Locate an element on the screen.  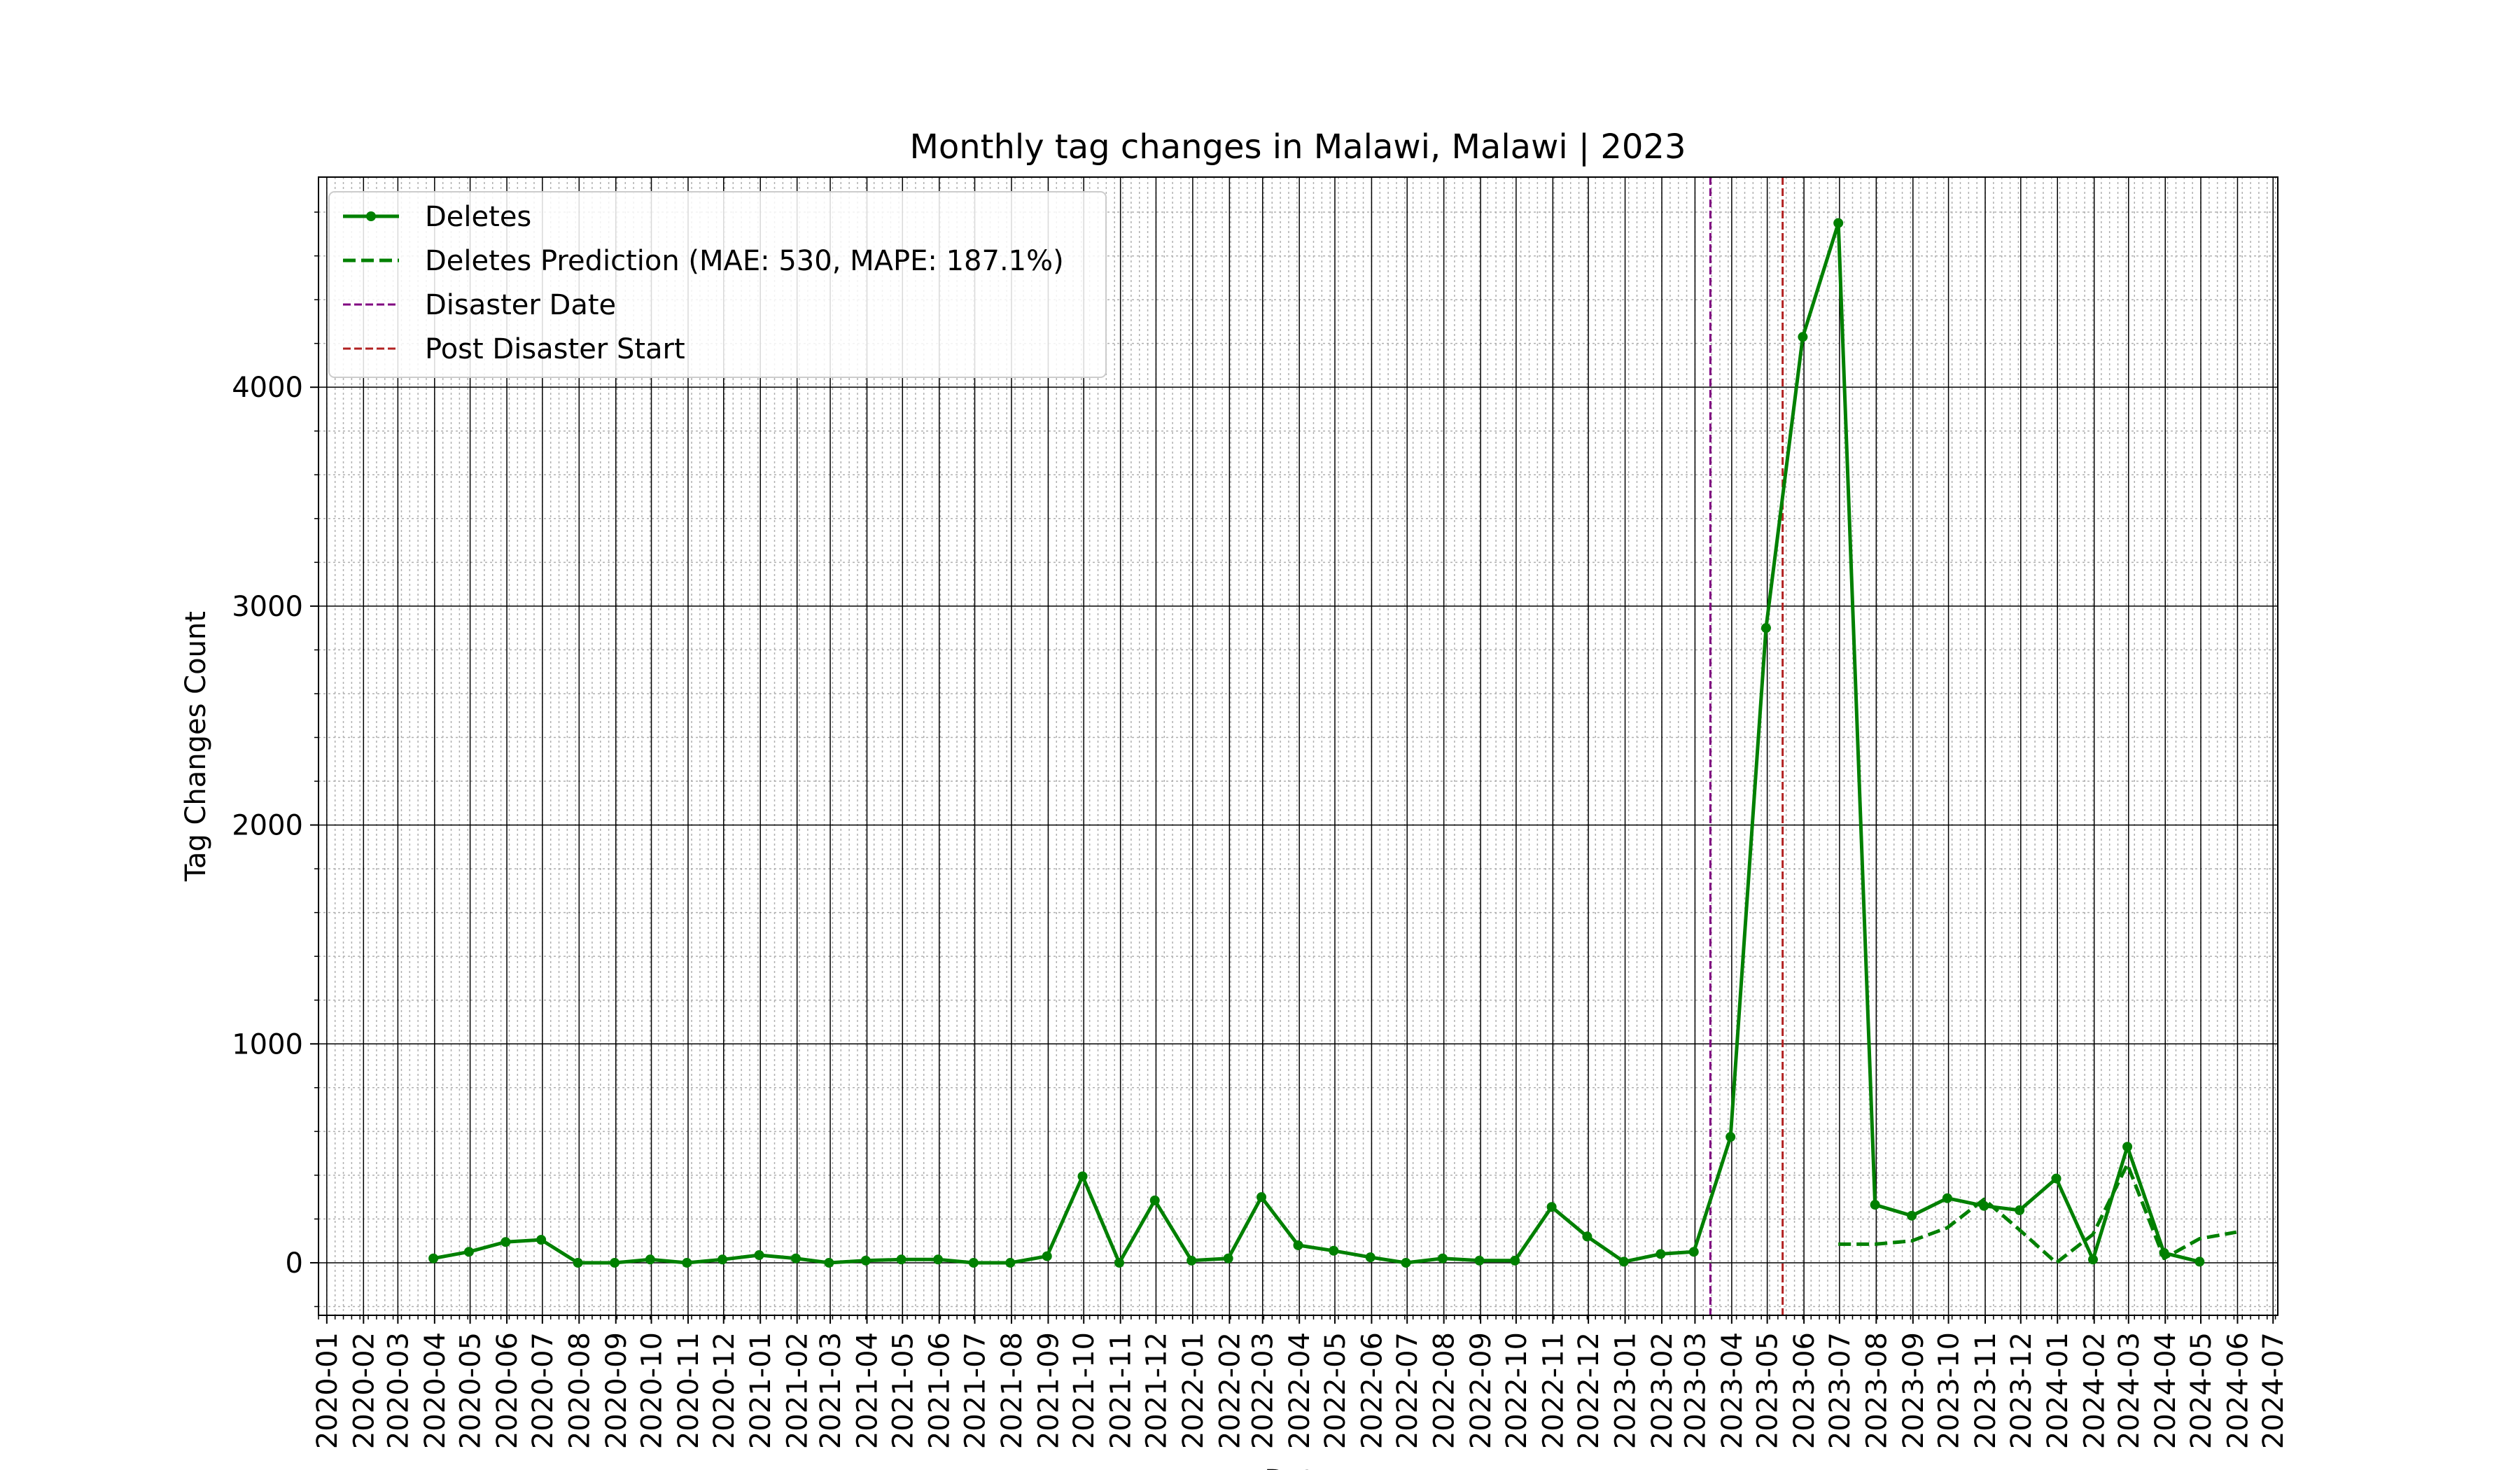
y-tick-label: 4000 is located at coordinates (267, 388).